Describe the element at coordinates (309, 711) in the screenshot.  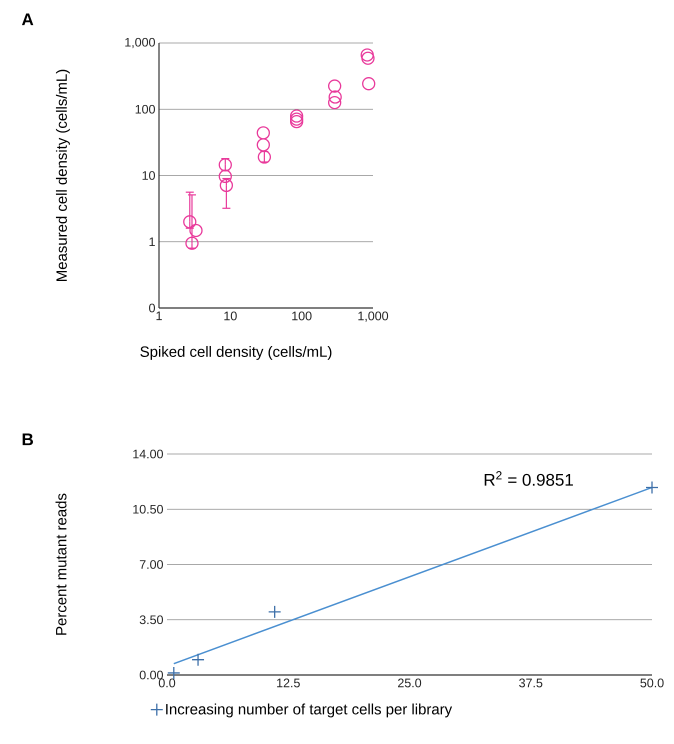
I see `legend-label: Increasing number of target cells per library` at that location.